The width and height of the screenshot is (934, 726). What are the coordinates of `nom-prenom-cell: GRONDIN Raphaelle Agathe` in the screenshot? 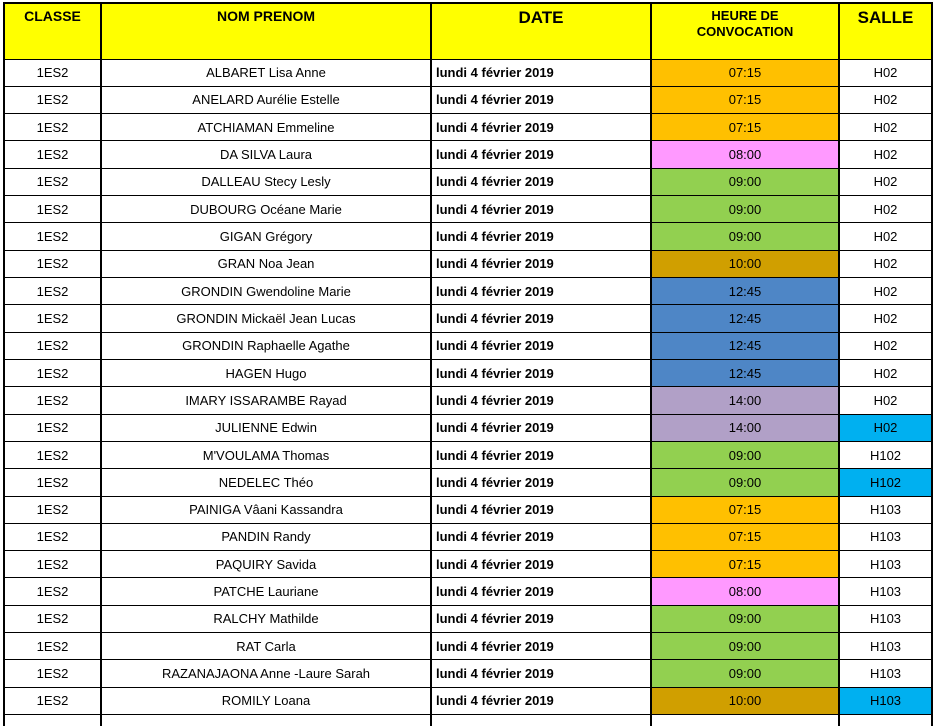 It's located at (266, 345).